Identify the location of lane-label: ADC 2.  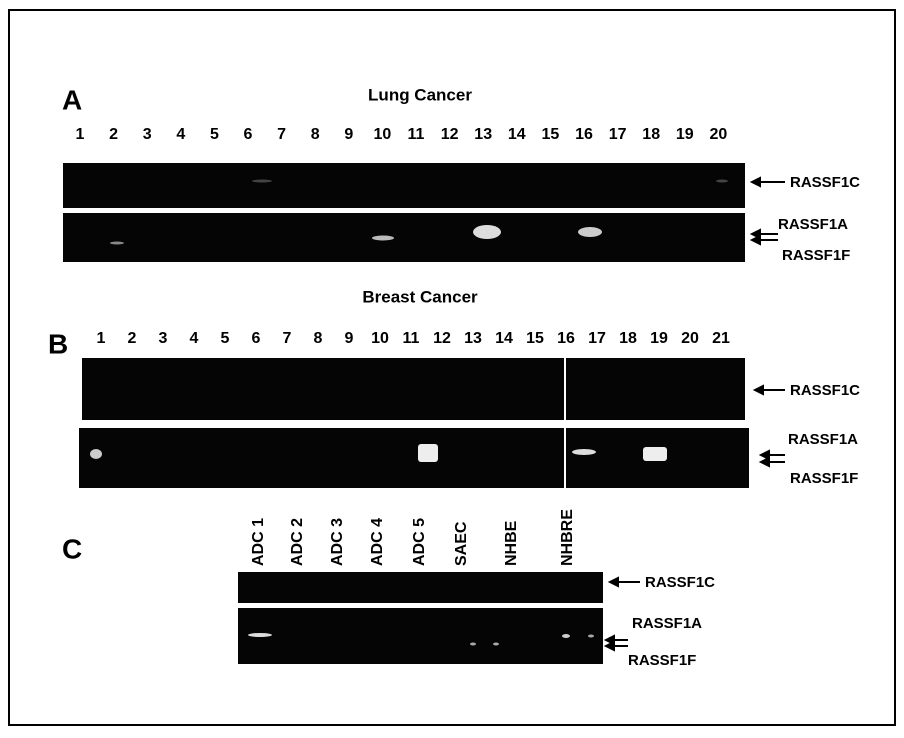
(297, 542).